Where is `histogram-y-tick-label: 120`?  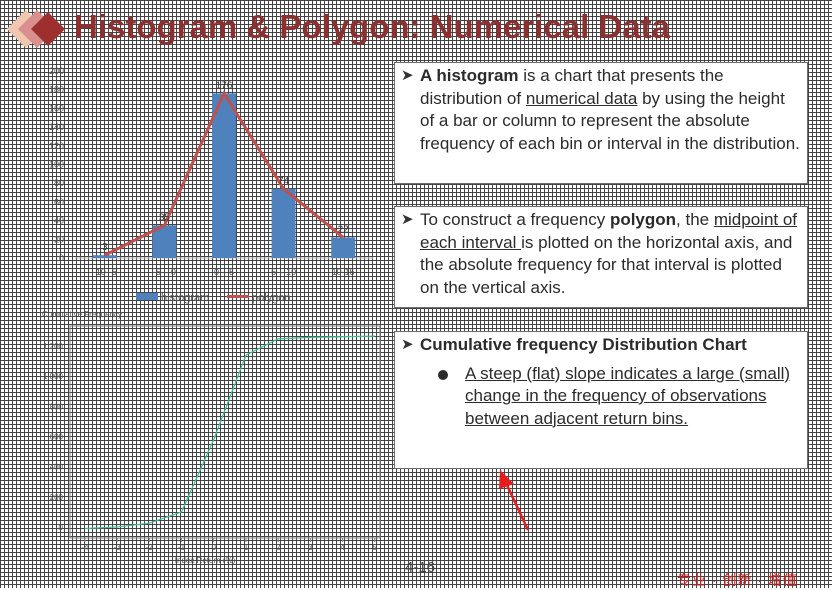
histogram-y-tick-label: 120 is located at coordinates (56, 146).